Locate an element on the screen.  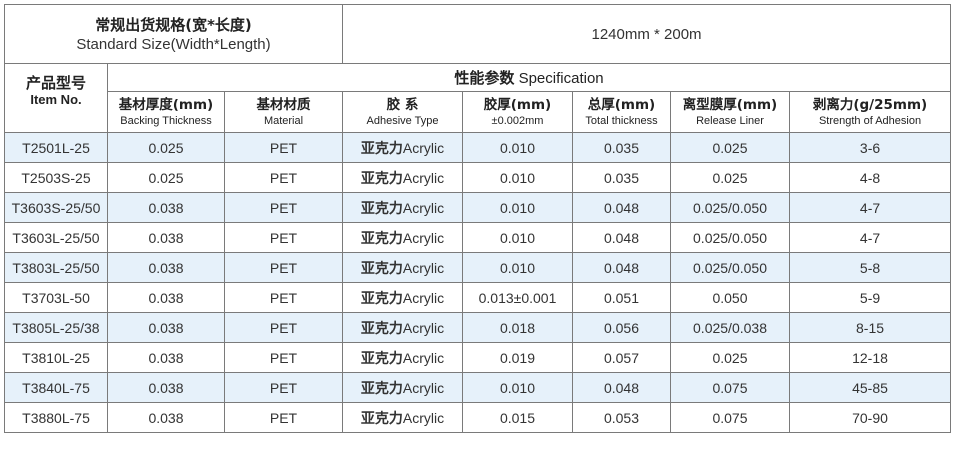
column-header-en: Adhesive Type is located at coordinates (402, 121).